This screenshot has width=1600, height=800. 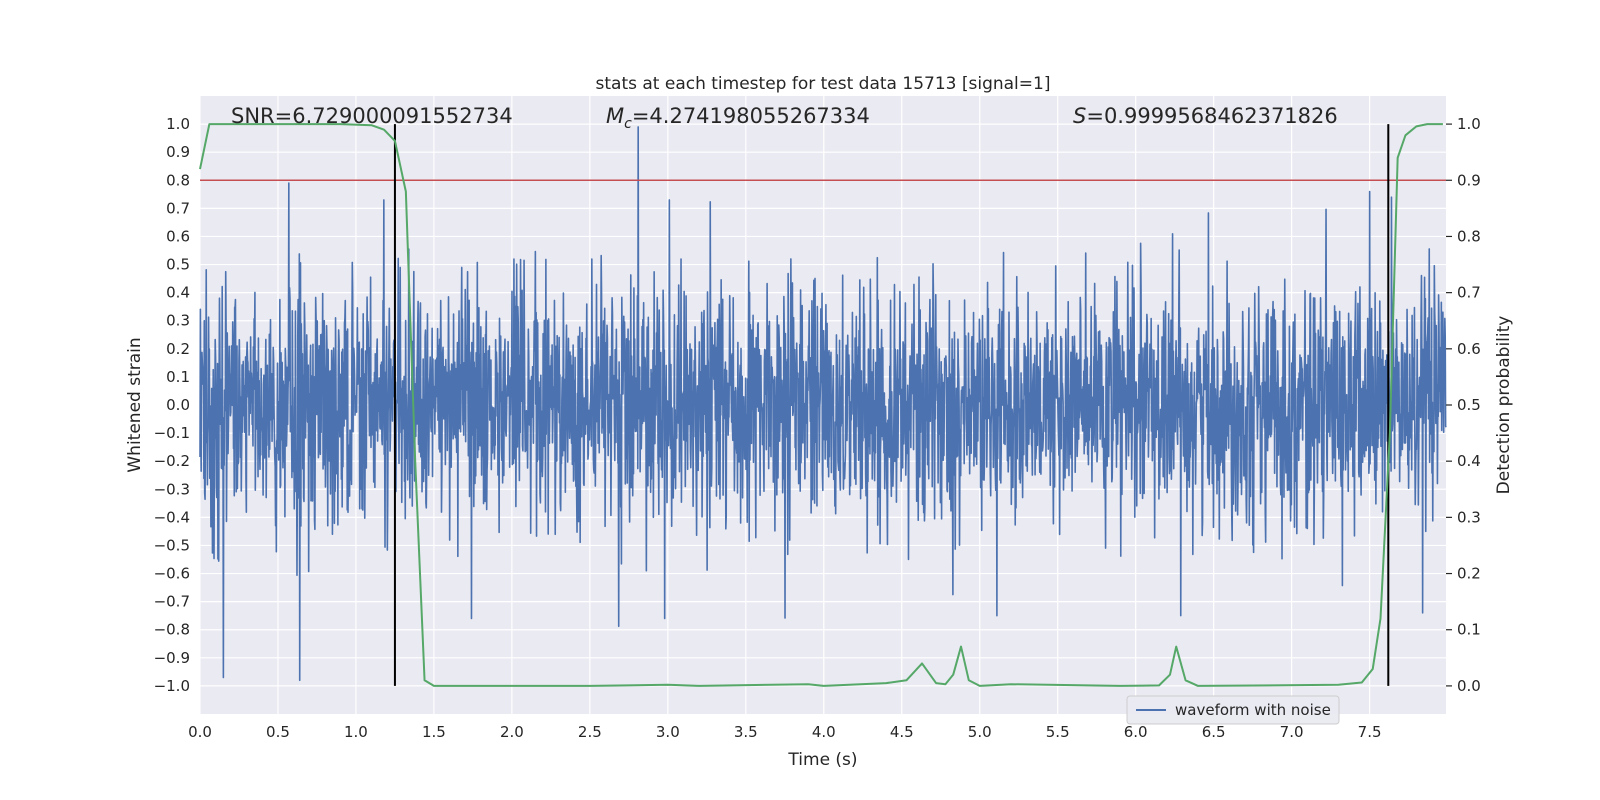 I want to click on y-tick-label: −0.1, so click(x=172, y=433).